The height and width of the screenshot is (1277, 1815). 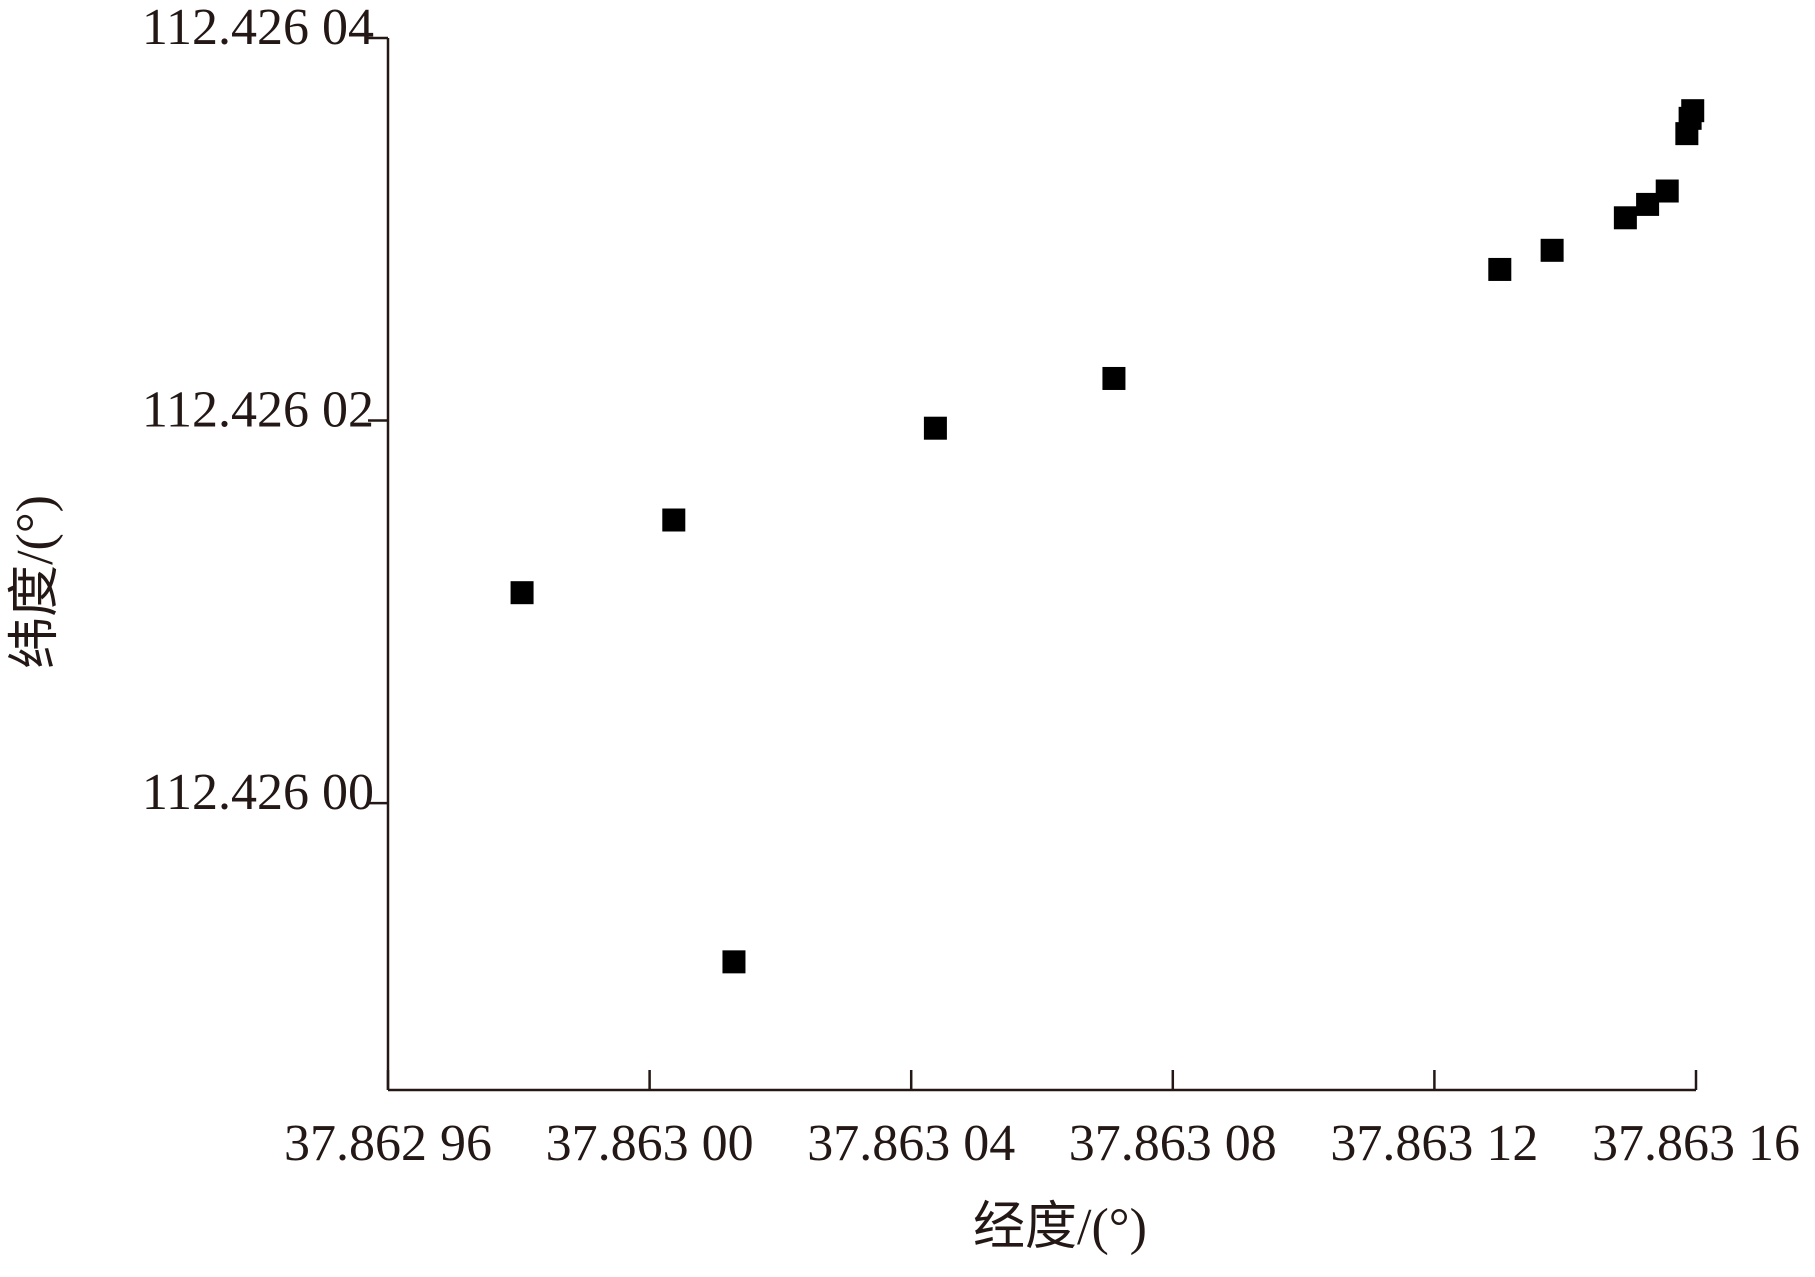 I want to click on y-tick-label: 112.426 00, so click(x=258, y=792).